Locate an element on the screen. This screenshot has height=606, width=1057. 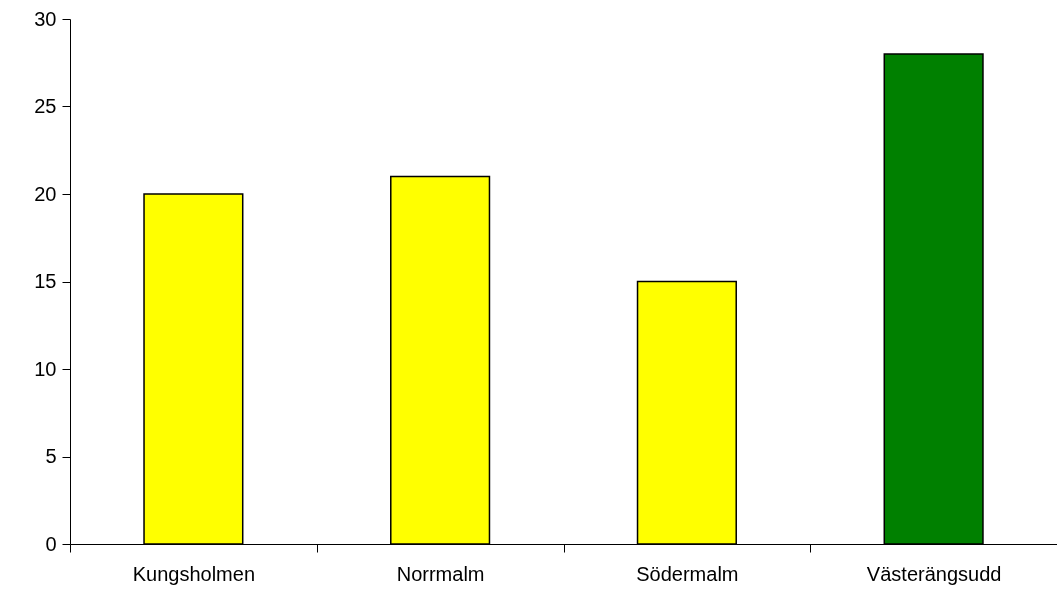
x-tick-label: Södermalm is located at coordinates (687, 573).